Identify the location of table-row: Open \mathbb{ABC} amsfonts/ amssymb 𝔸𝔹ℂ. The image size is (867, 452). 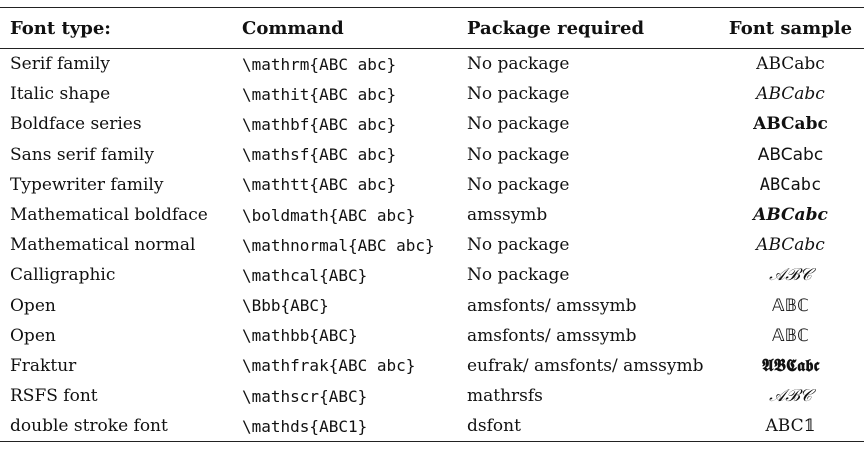
(432, 336).